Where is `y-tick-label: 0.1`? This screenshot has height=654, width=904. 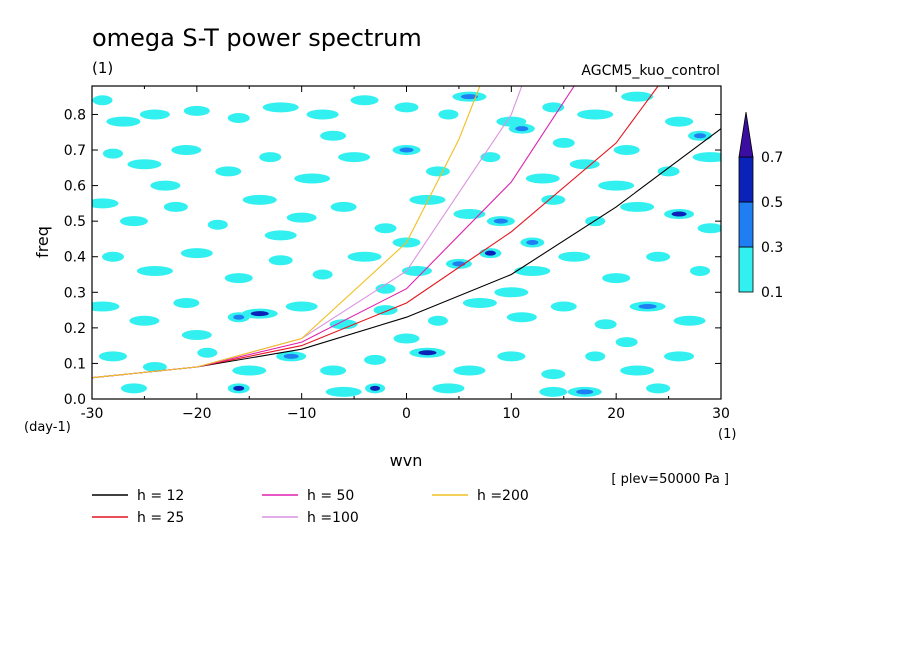 y-tick-label: 0.1 is located at coordinates (75, 364).